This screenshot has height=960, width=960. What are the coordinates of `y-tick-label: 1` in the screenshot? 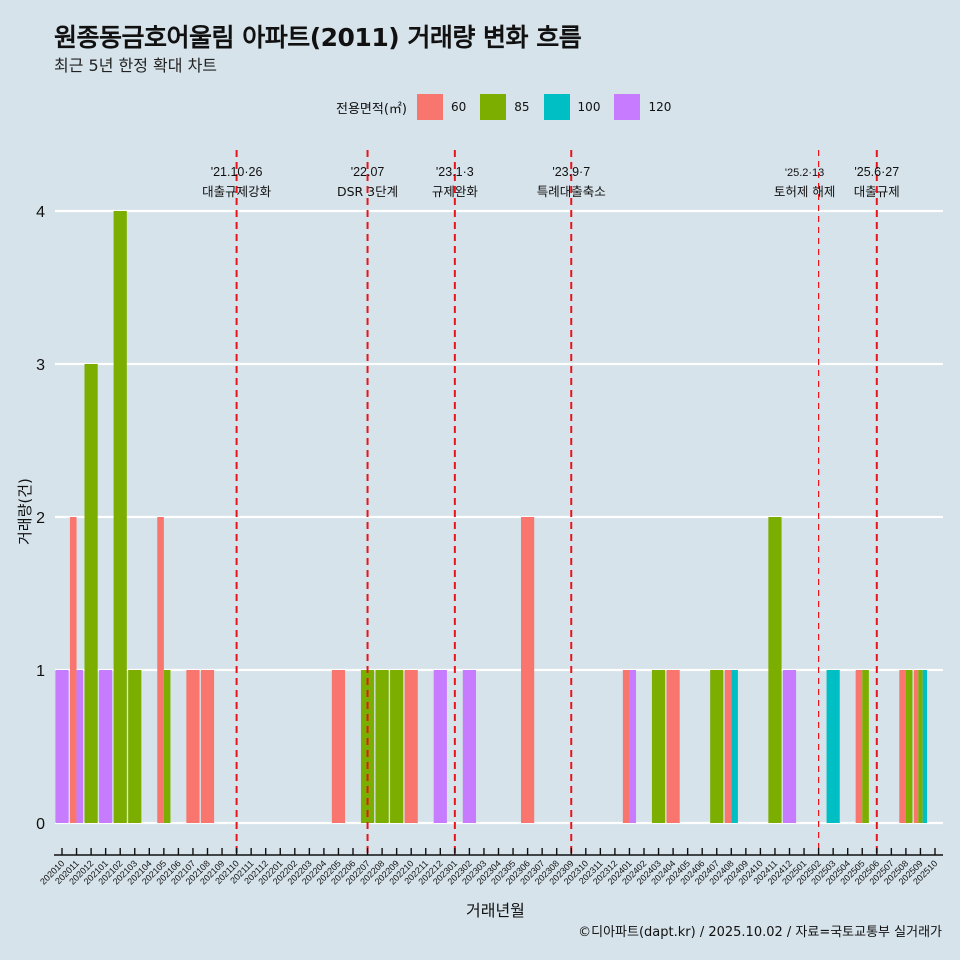 It's located at (40, 671).